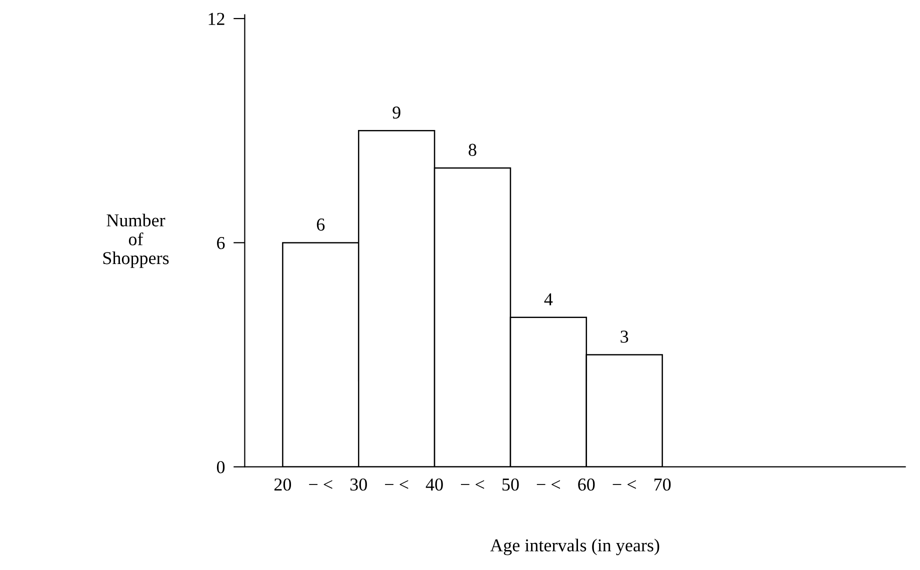 The width and height of the screenshot is (920, 570). What do you see at coordinates (358, 484) in the screenshot?
I see `x-tick-label: 30` at bounding box center [358, 484].